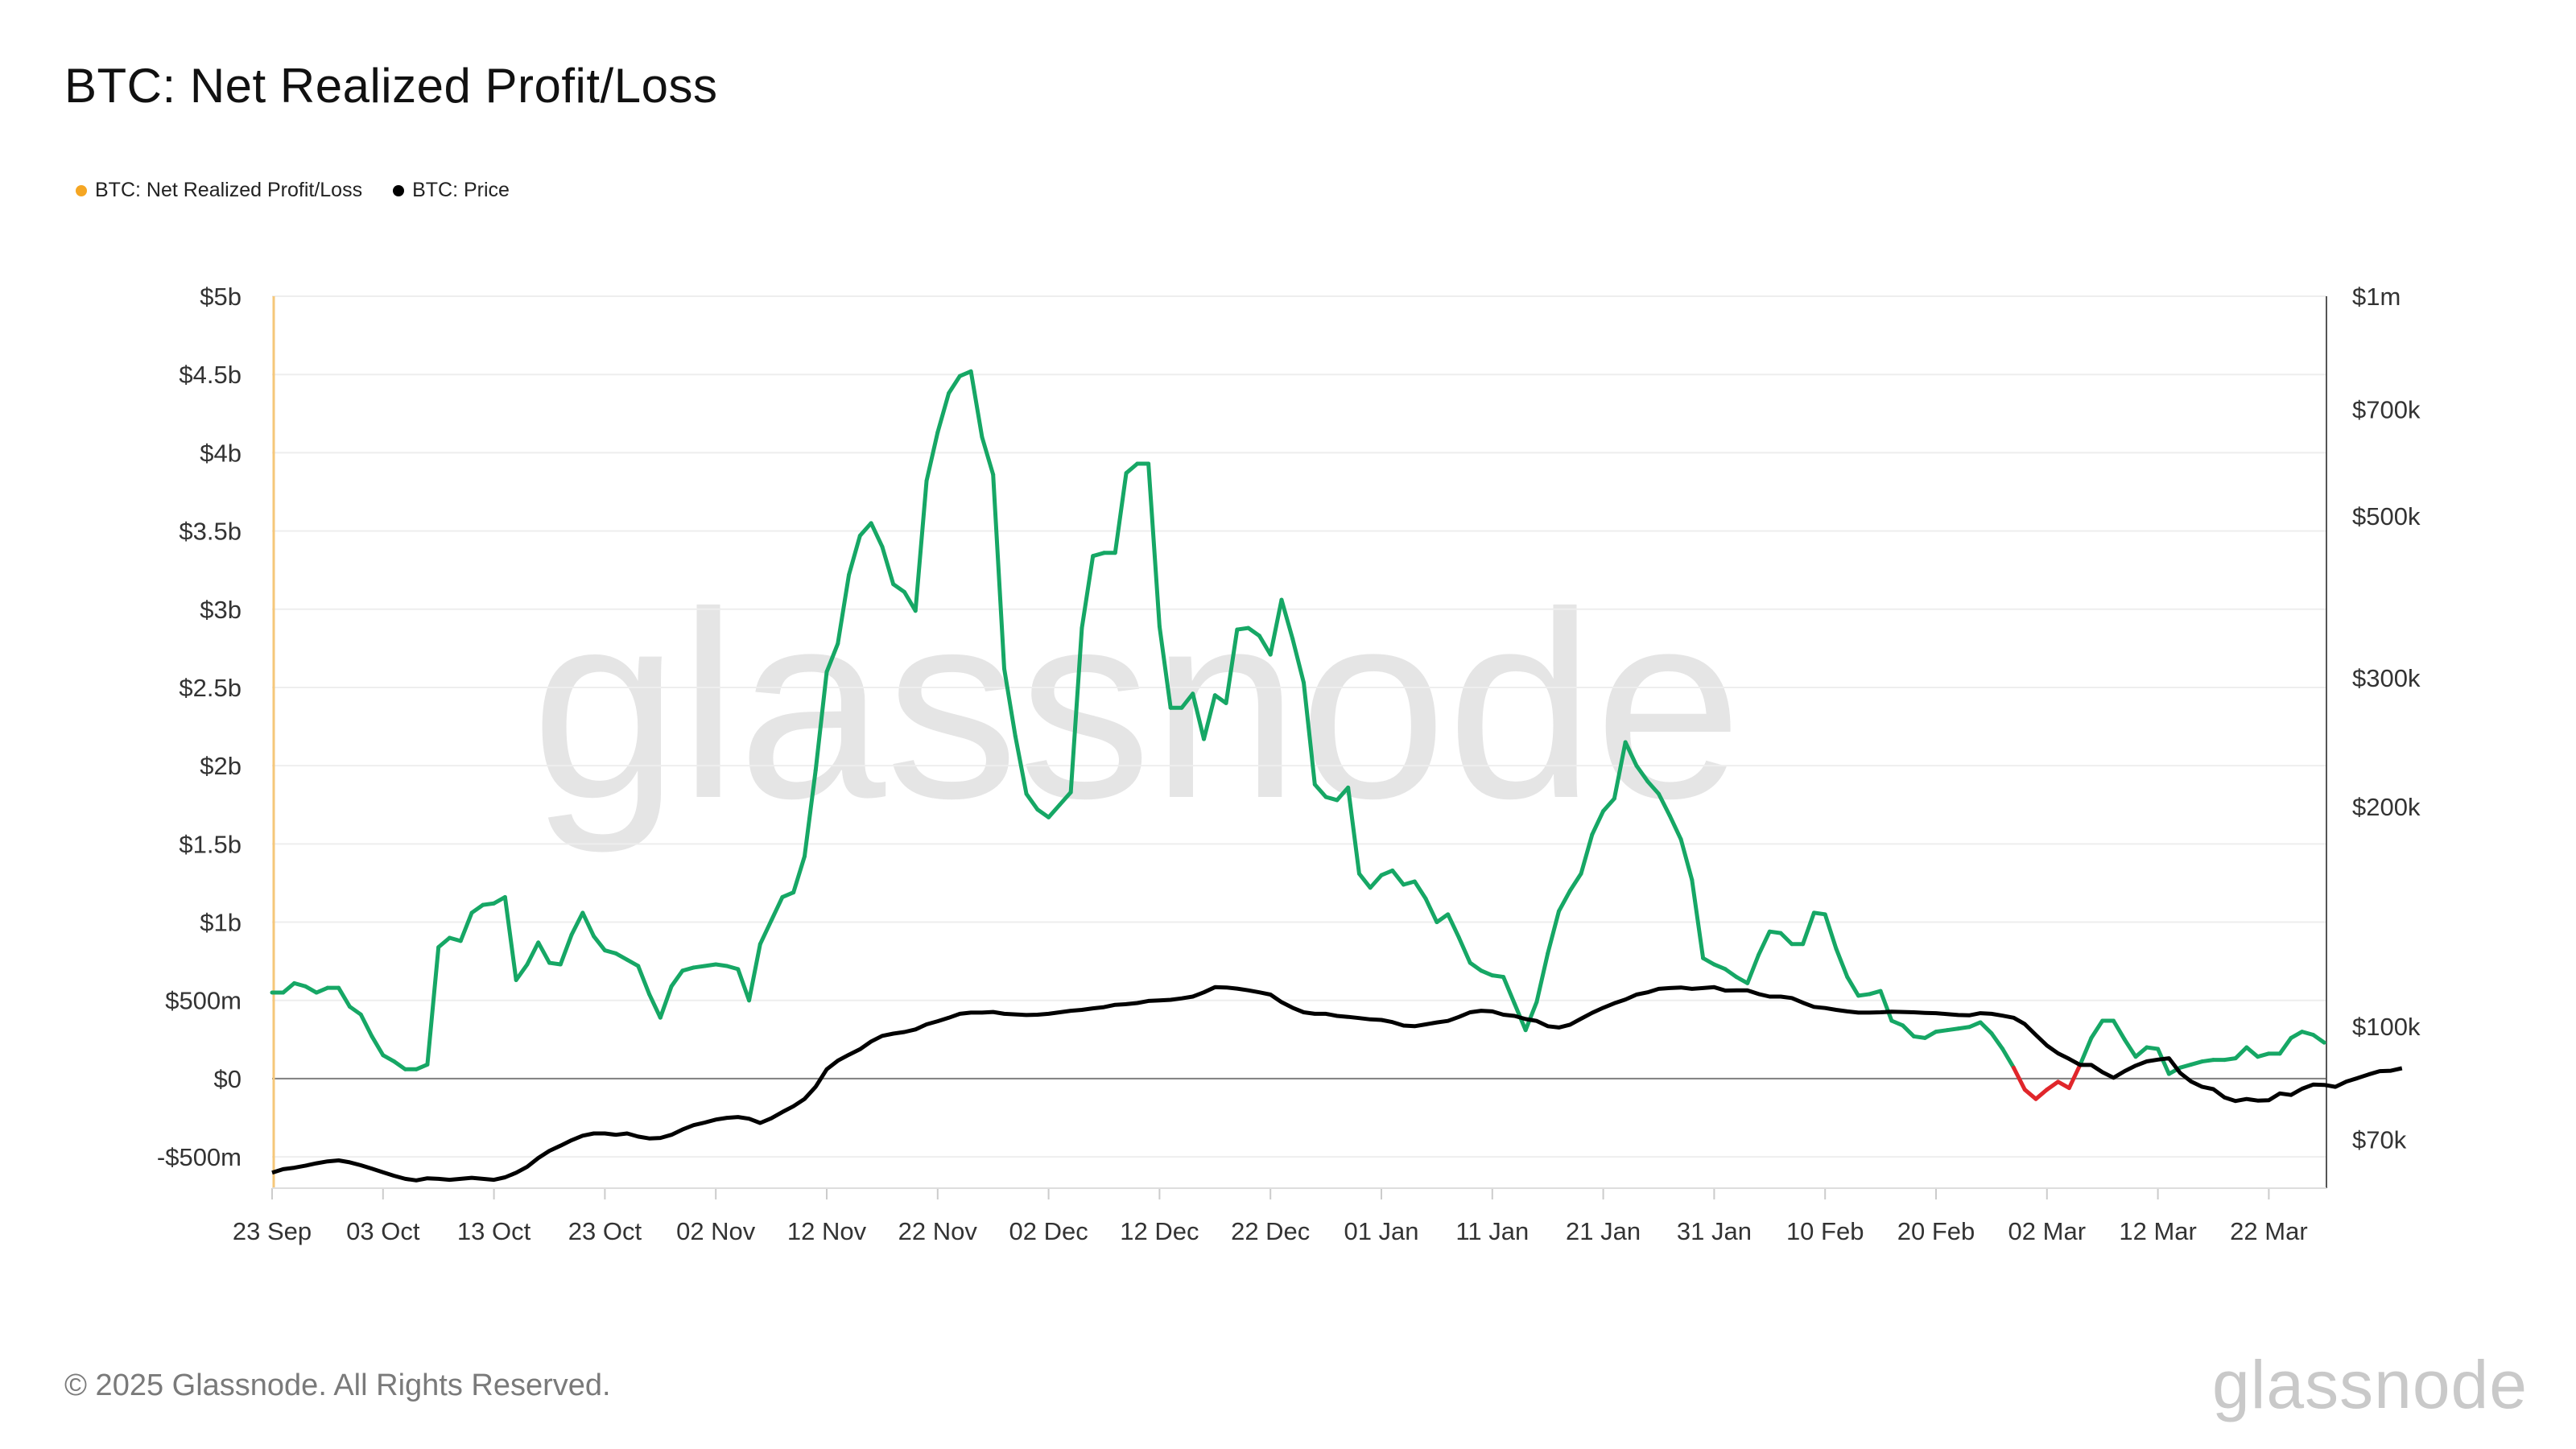  I want to click on x-tick-label: 11 Jan, so click(1492, 1231).